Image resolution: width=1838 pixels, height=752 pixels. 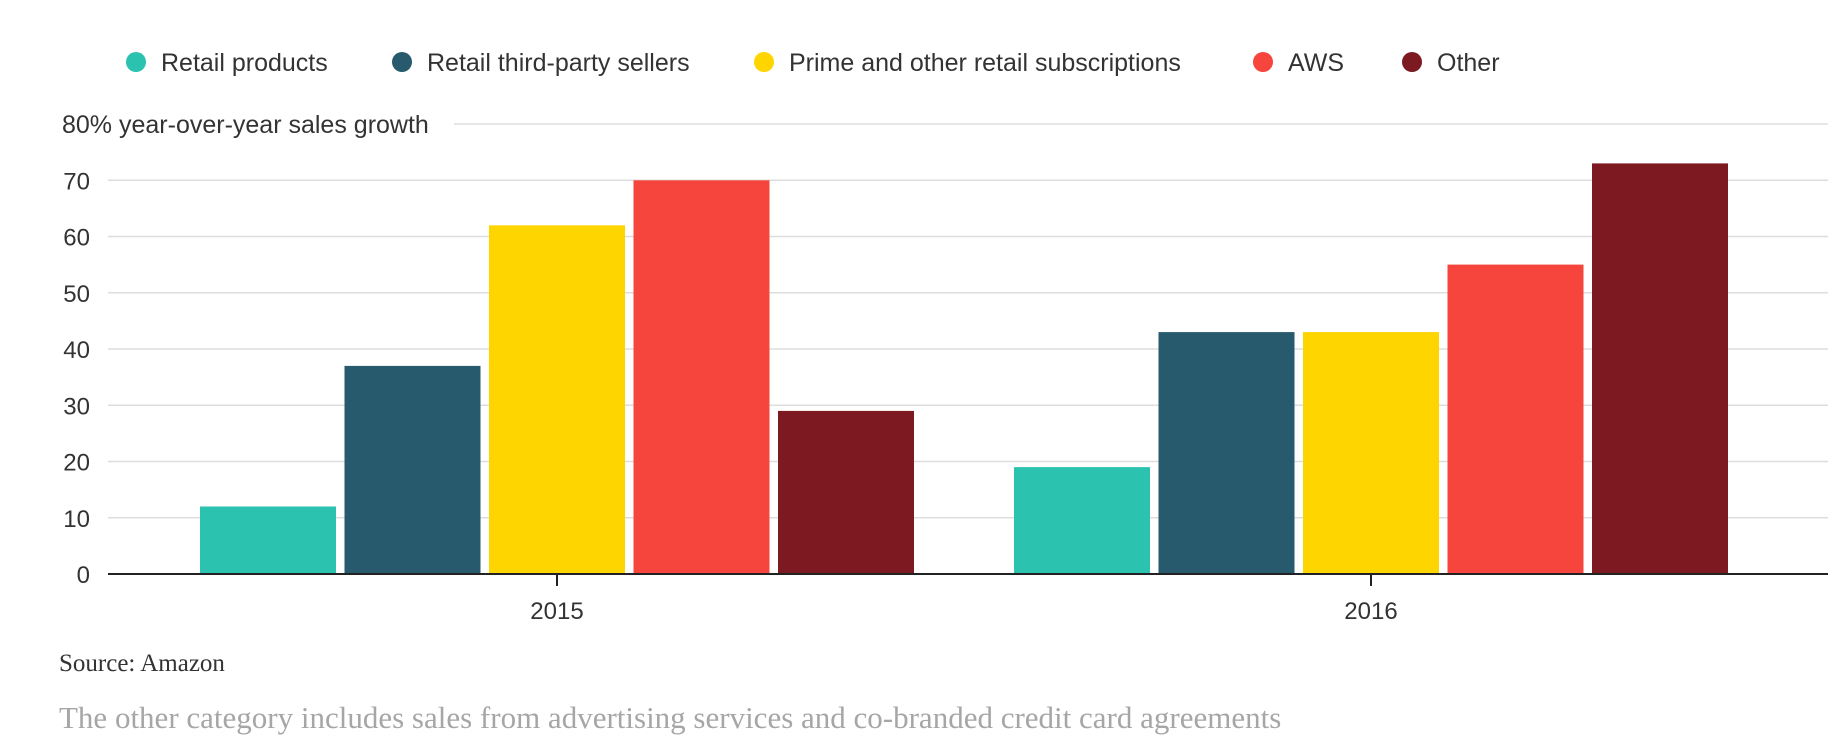 What do you see at coordinates (558, 63) in the screenshot?
I see `legend-label: Retail third-party sellers` at bounding box center [558, 63].